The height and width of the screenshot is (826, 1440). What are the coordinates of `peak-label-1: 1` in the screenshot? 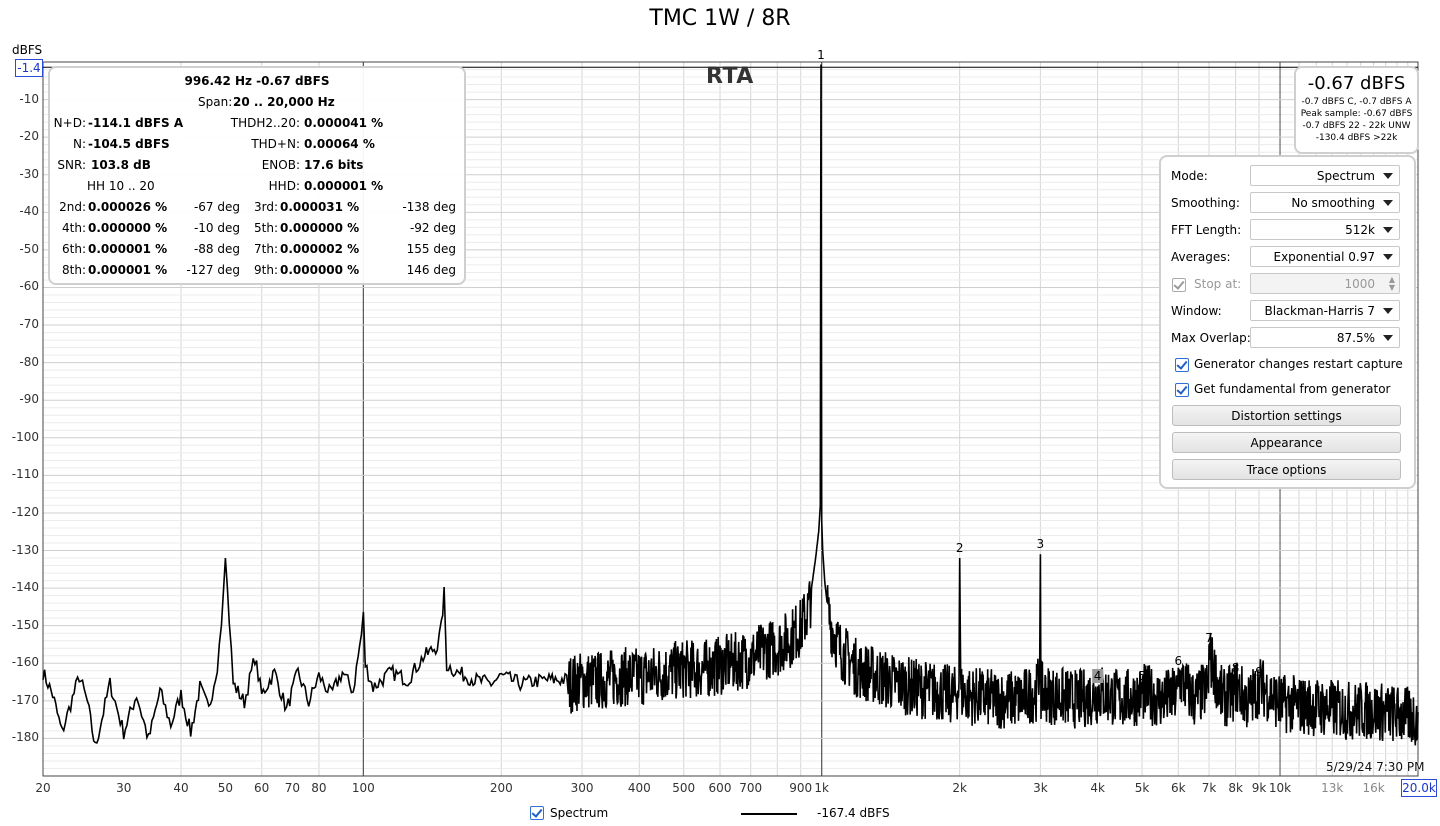 It's located at (821, 54).